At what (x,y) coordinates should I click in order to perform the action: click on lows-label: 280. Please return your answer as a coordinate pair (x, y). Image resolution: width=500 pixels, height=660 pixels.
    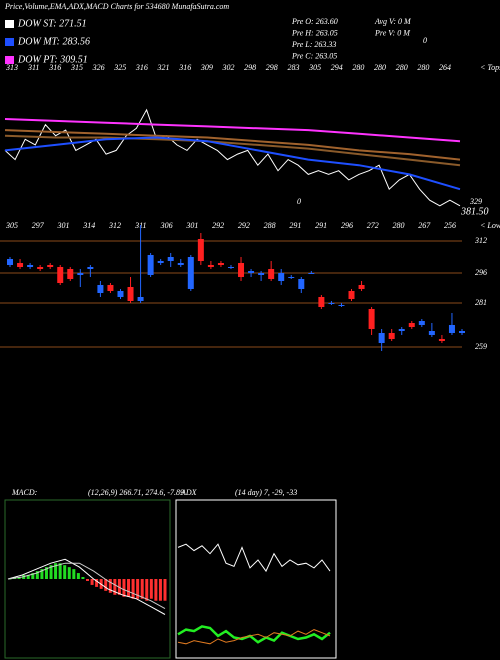
    Looking at the image, I should click on (398, 225).